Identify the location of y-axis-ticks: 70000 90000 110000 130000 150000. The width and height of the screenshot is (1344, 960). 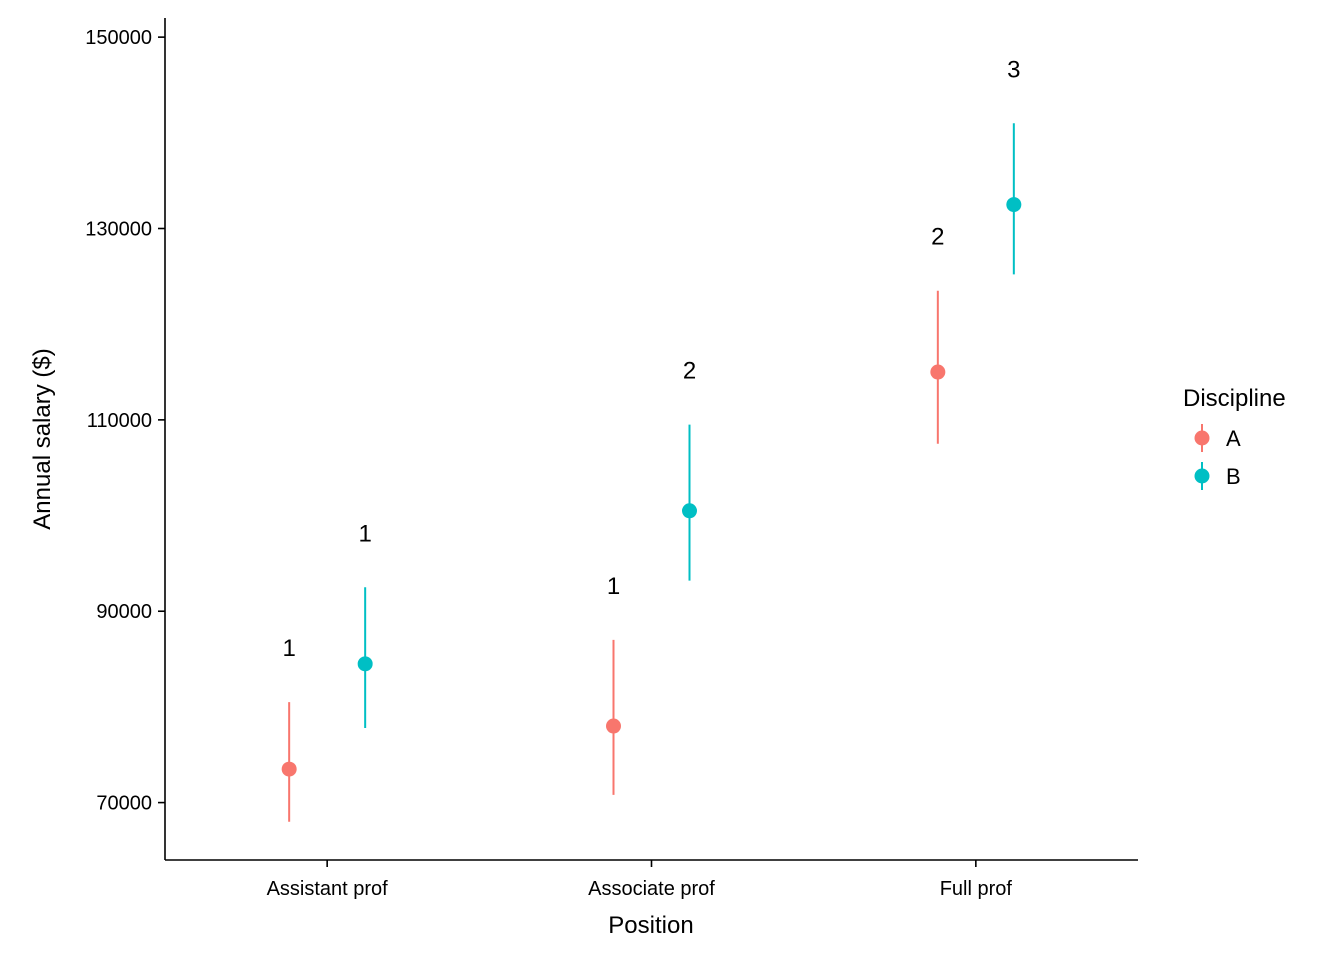
(125, 421).